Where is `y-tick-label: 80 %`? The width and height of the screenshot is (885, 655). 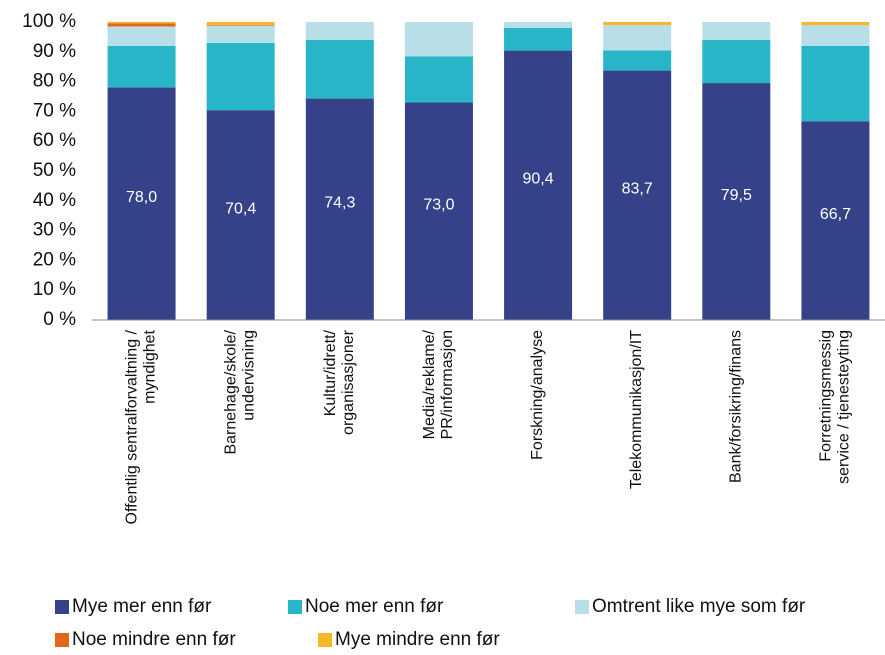
y-tick-label: 80 % is located at coordinates (54, 81).